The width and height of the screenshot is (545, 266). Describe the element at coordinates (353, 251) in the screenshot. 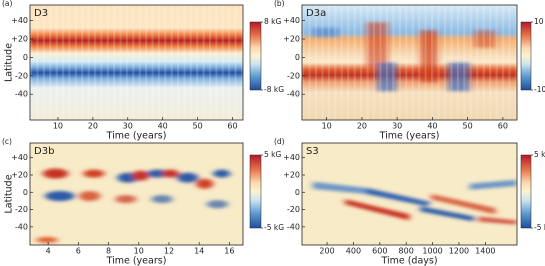

I see `x-tick-label: 400` at that location.